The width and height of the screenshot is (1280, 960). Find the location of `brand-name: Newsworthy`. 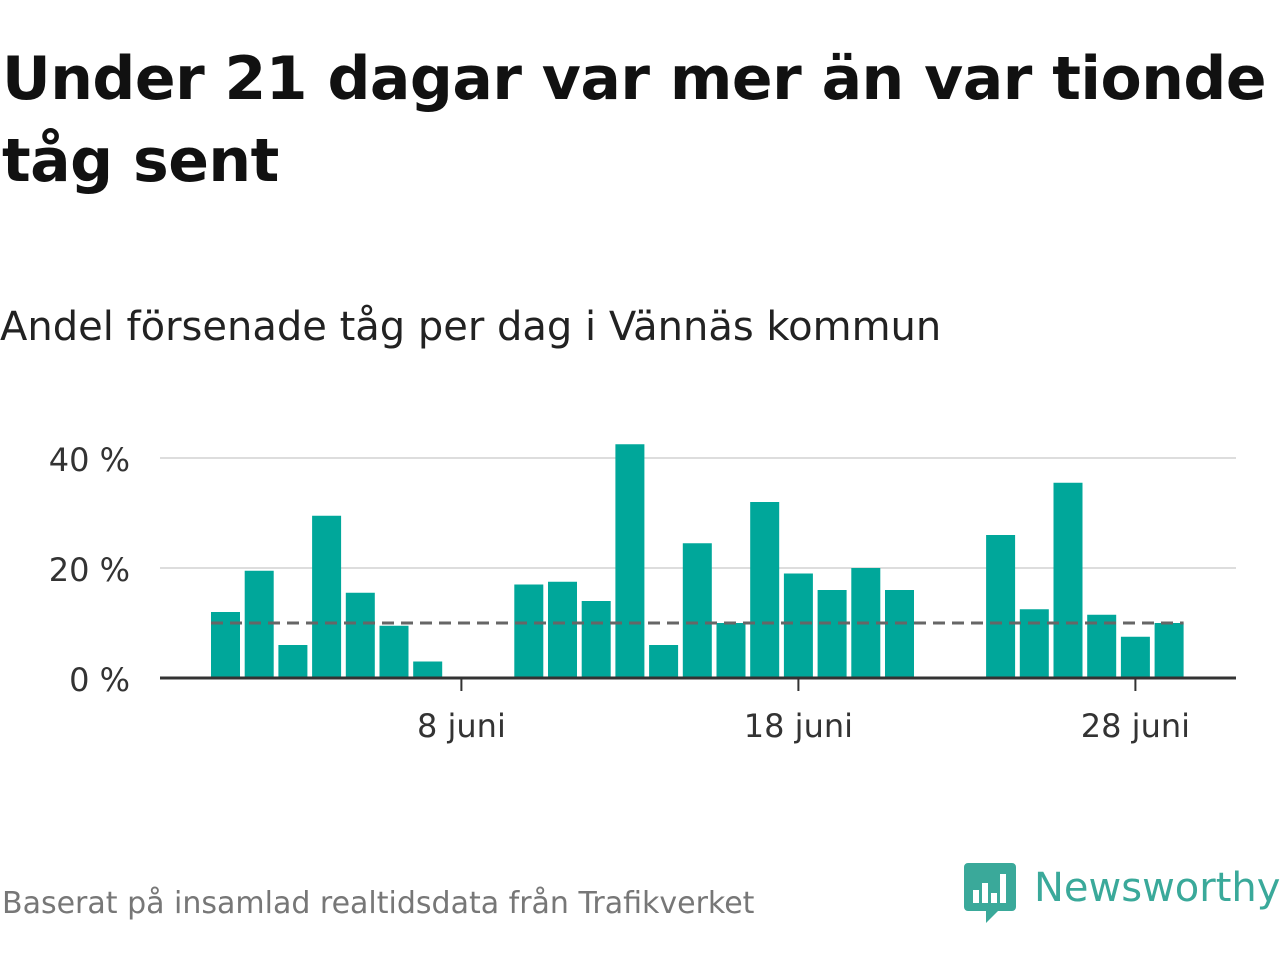

brand-name: Newsworthy is located at coordinates (1157, 888).